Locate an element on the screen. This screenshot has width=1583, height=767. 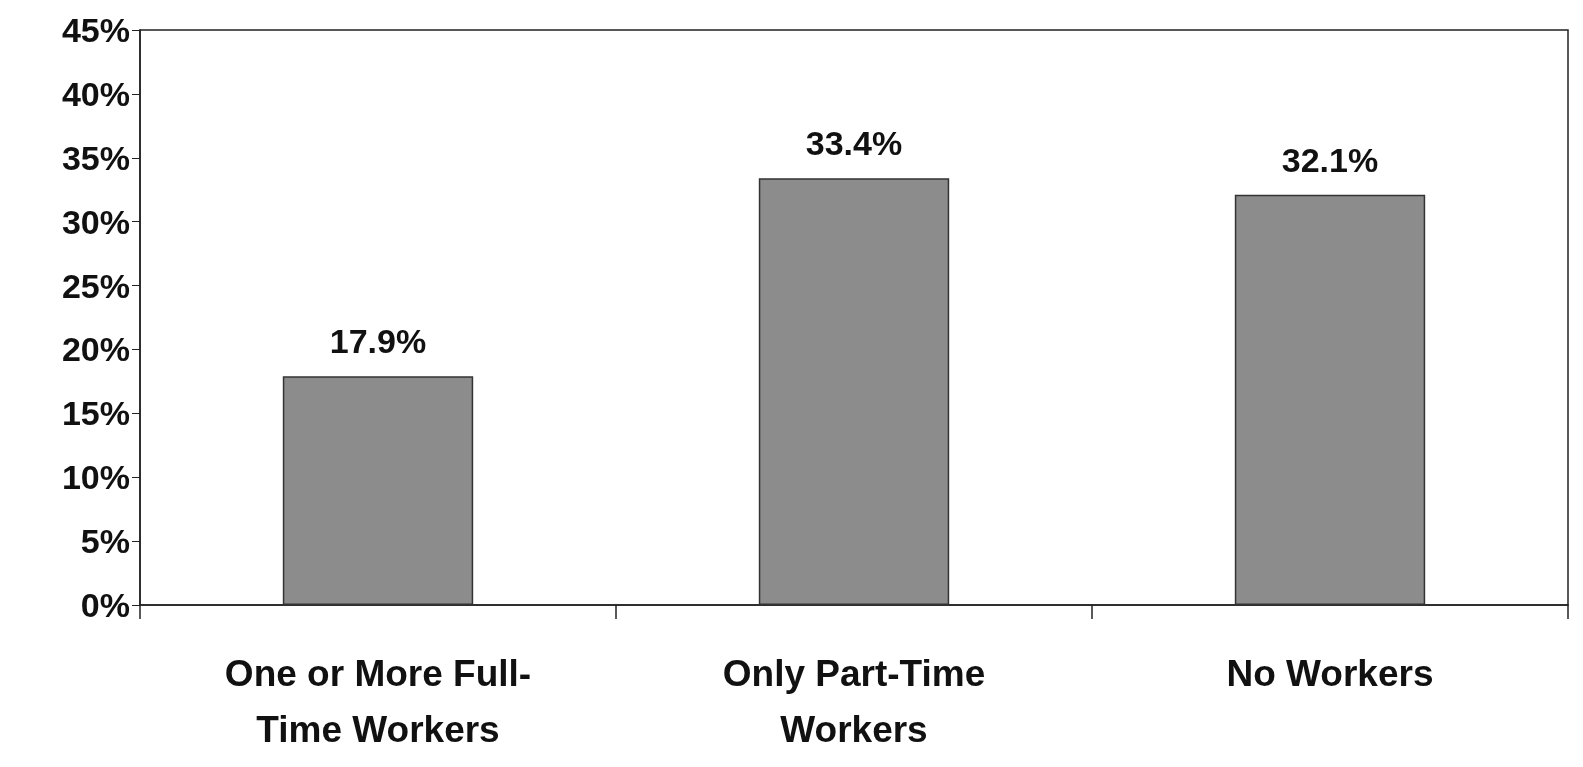
y-tick-label: 45% is located at coordinates (95, 30).